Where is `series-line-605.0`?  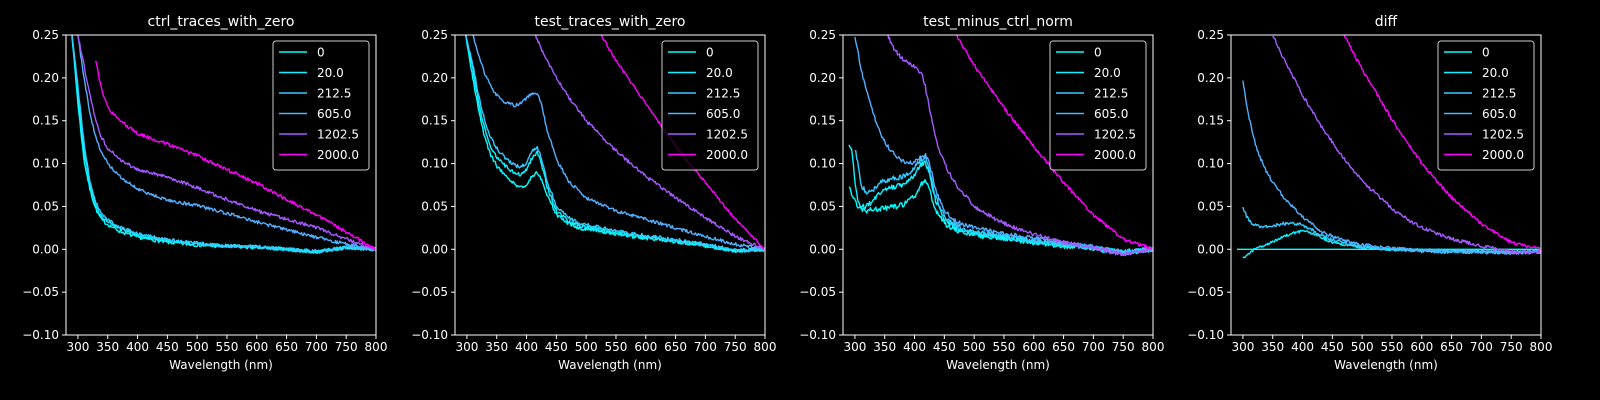
series-line-605.0 is located at coordinates (618, 143).